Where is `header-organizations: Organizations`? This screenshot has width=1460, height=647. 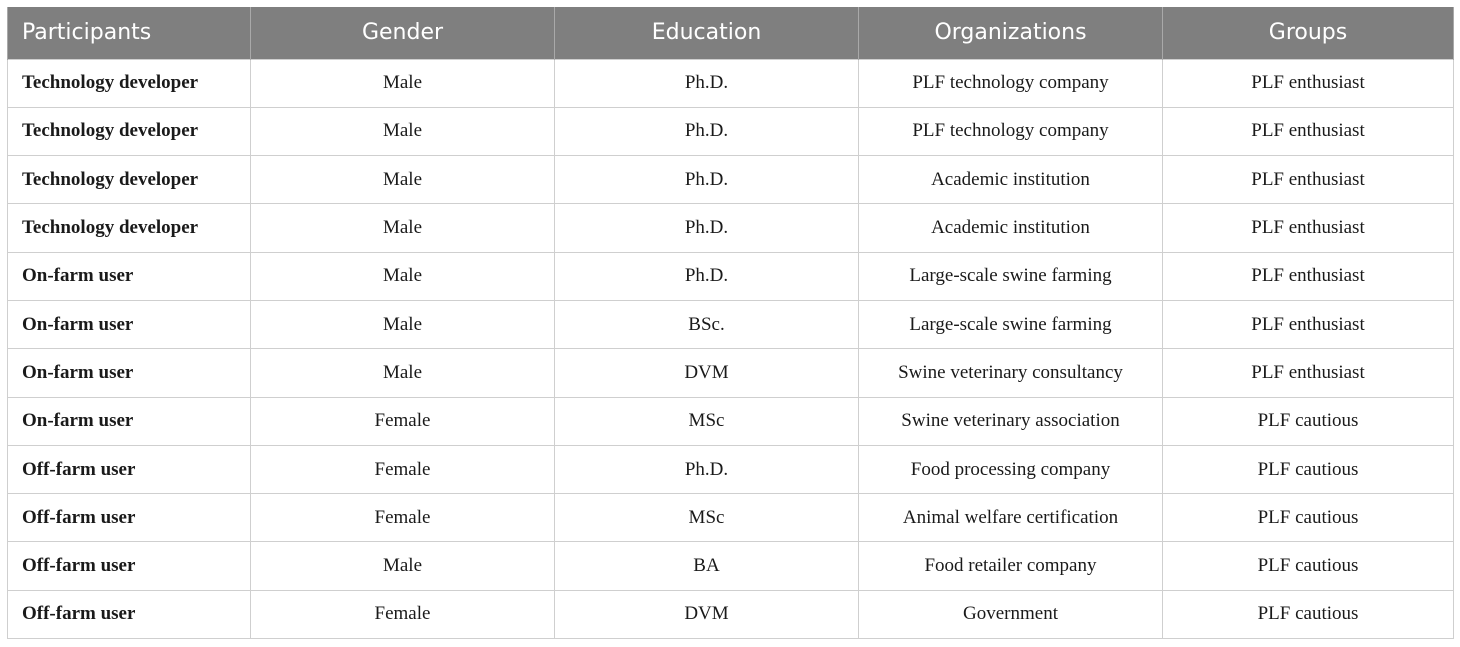 header-organizations: Organizations is located at coordinates (1010, 33).